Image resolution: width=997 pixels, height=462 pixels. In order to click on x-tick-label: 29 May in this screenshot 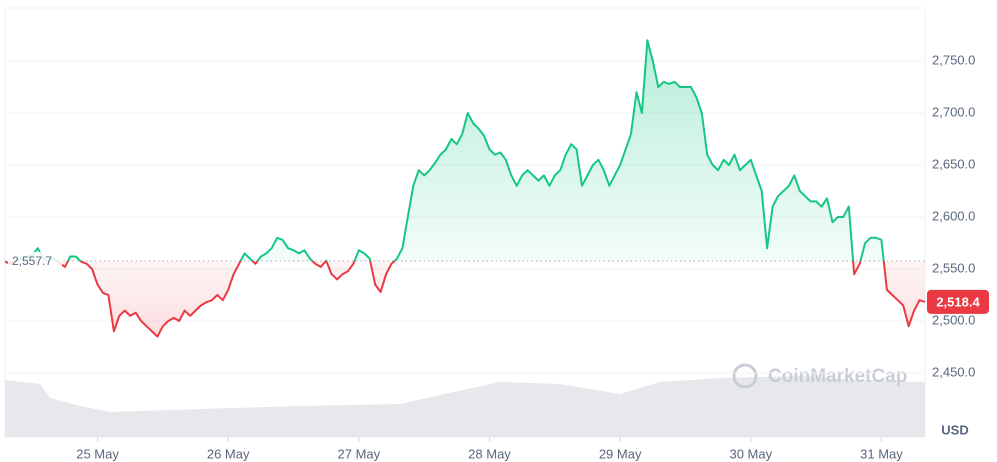, I will do `click(620, 453)`.